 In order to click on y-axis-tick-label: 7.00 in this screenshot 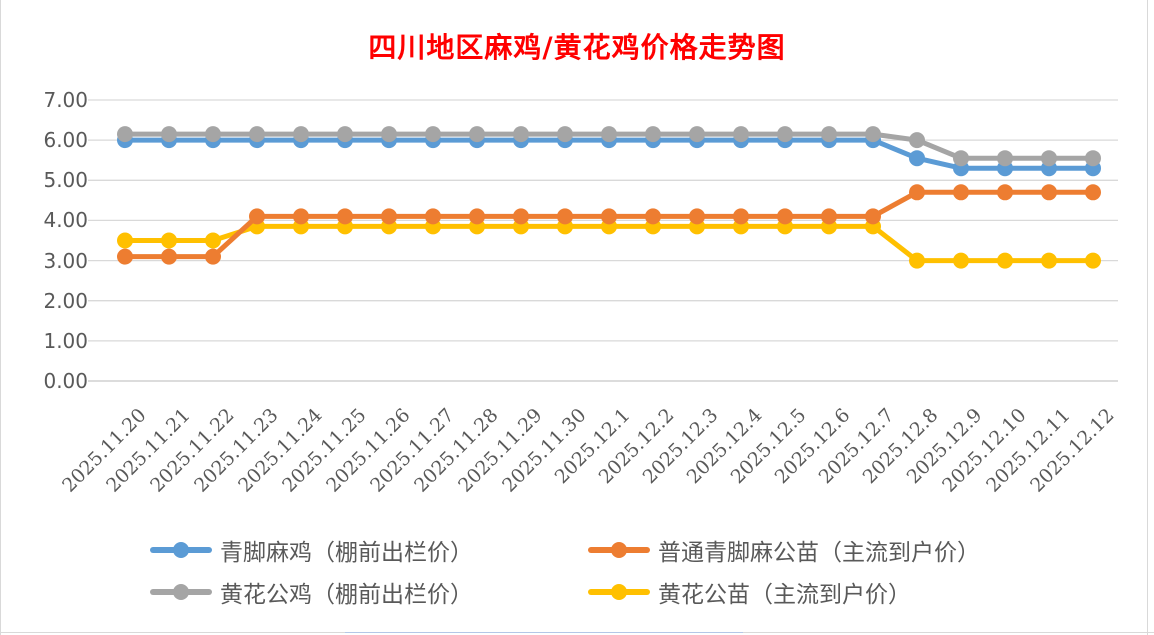, I will do `click(65, 100)`.